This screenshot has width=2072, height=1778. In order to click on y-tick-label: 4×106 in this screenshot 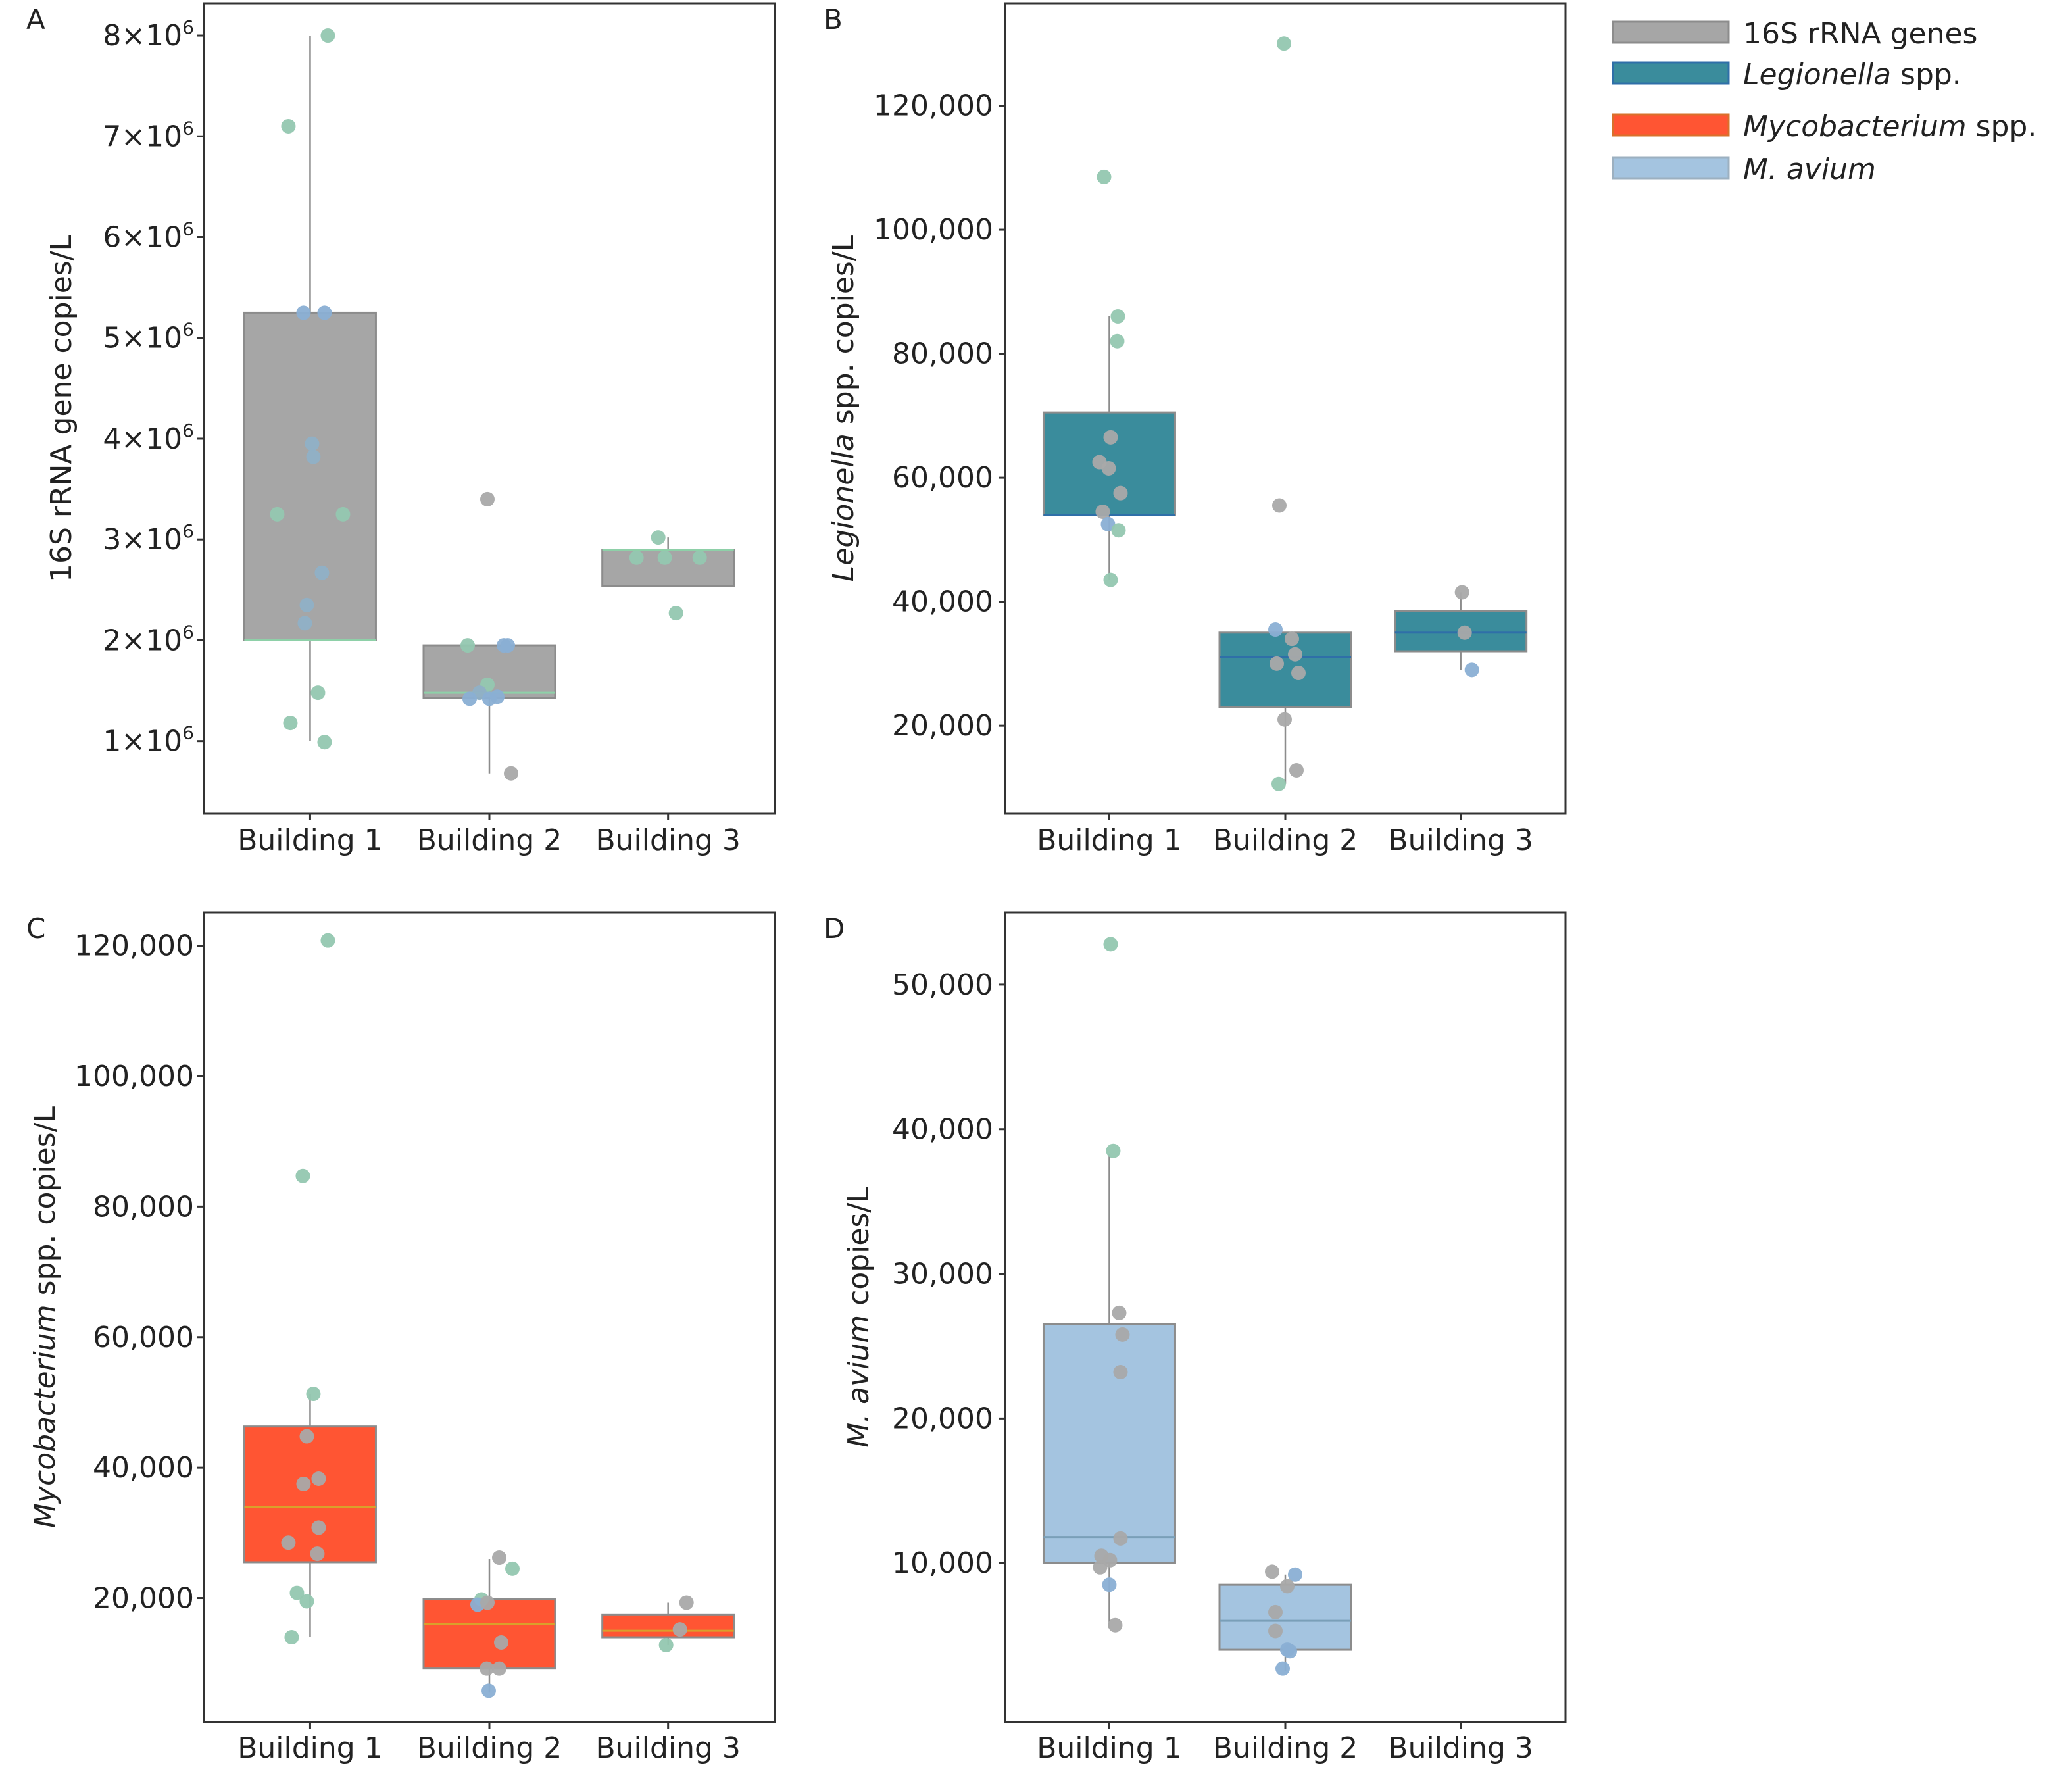, I will do `click(148, 438)`.